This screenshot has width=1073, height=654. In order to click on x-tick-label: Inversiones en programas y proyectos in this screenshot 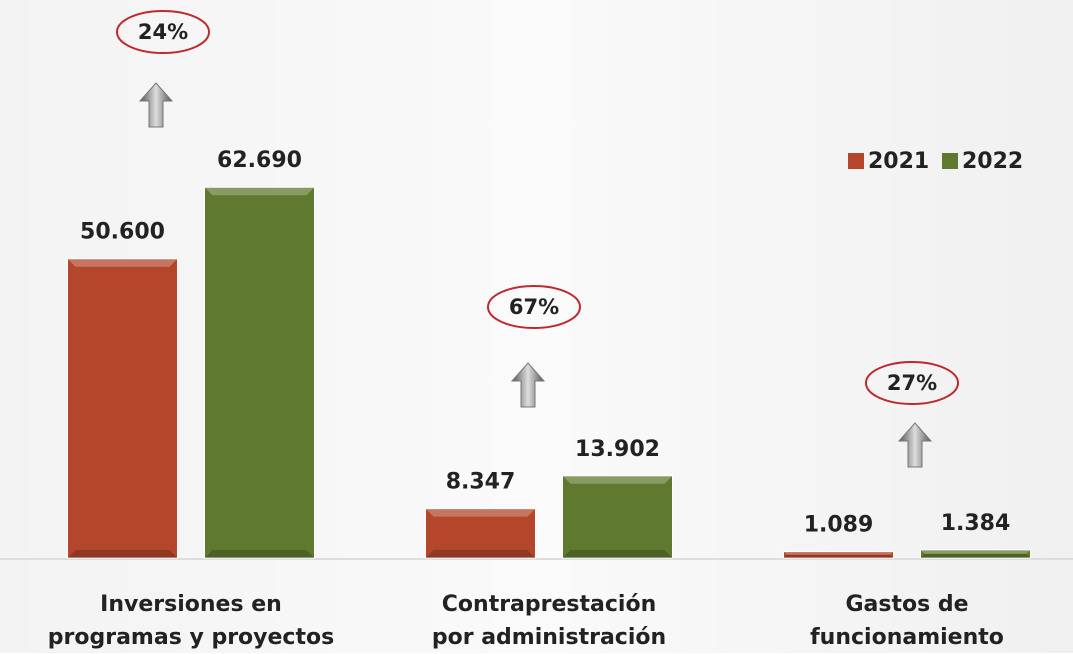, I will do `click(191, 621)`.